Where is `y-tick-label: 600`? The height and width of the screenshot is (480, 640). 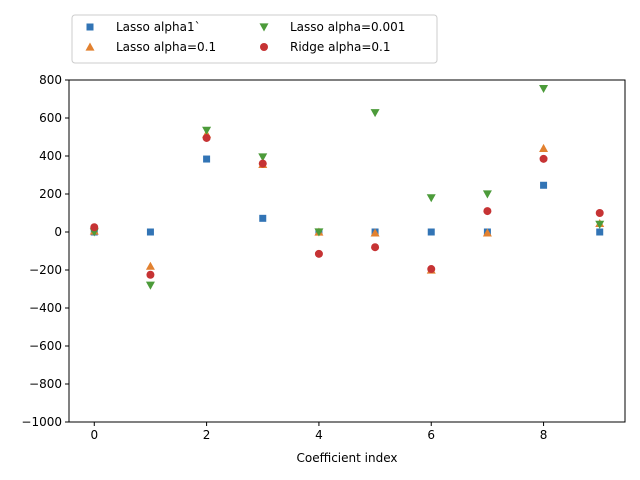 y-tick-label: 600 is located at coordinates (50, 118).